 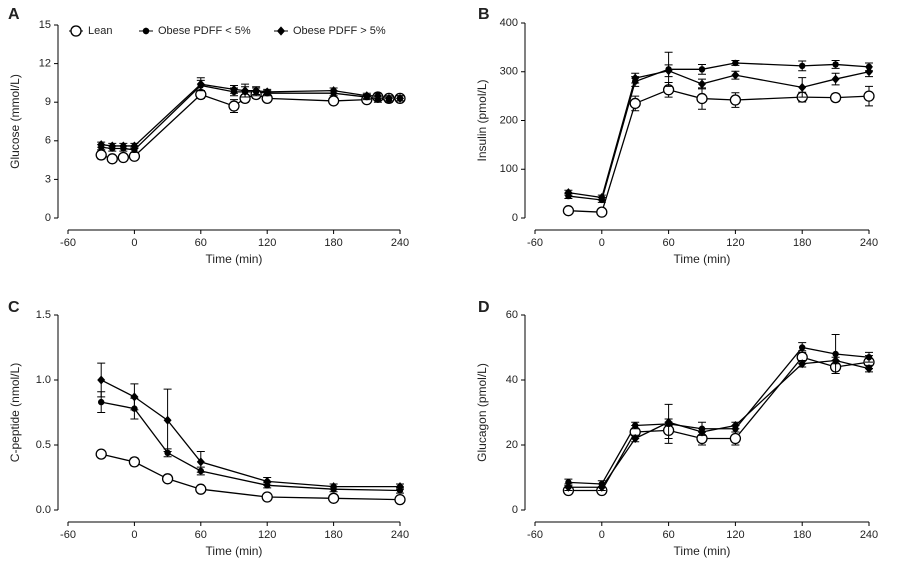 I want to click on legend-label: Obese PDFF > 5%, so click(x=339, y=31).